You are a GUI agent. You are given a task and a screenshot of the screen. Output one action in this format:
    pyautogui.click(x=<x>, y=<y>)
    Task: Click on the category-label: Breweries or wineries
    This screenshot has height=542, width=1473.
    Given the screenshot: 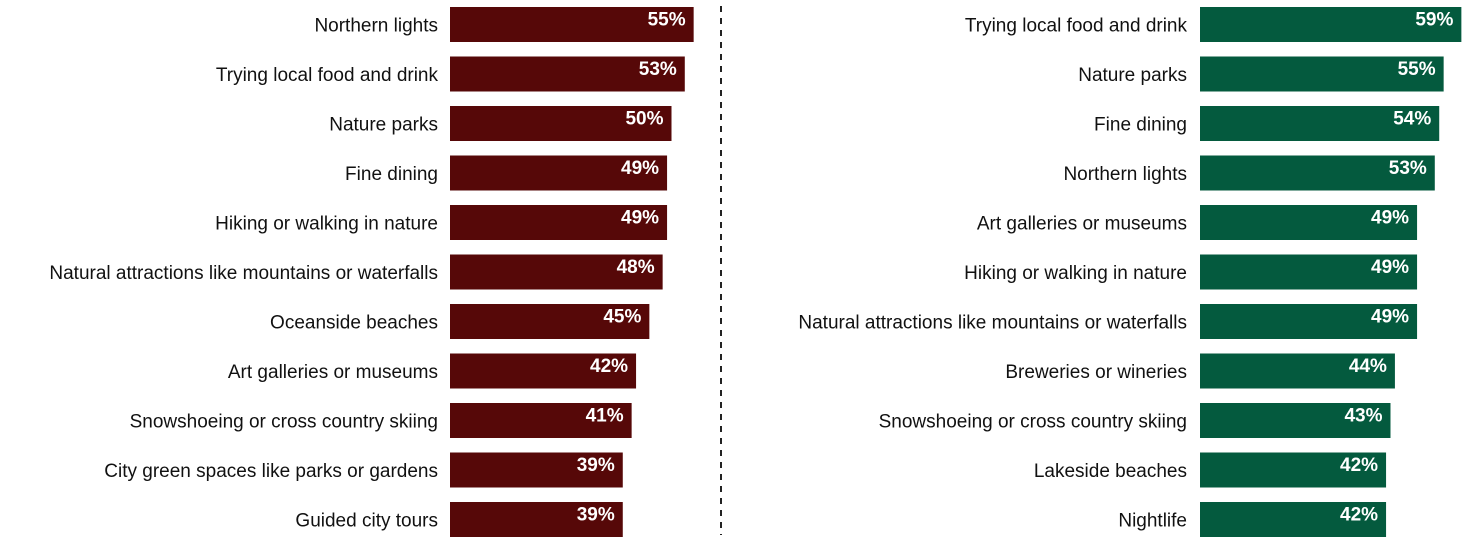 What is the action you would take?
    pyautogui.click(x=1096, y=372)
    